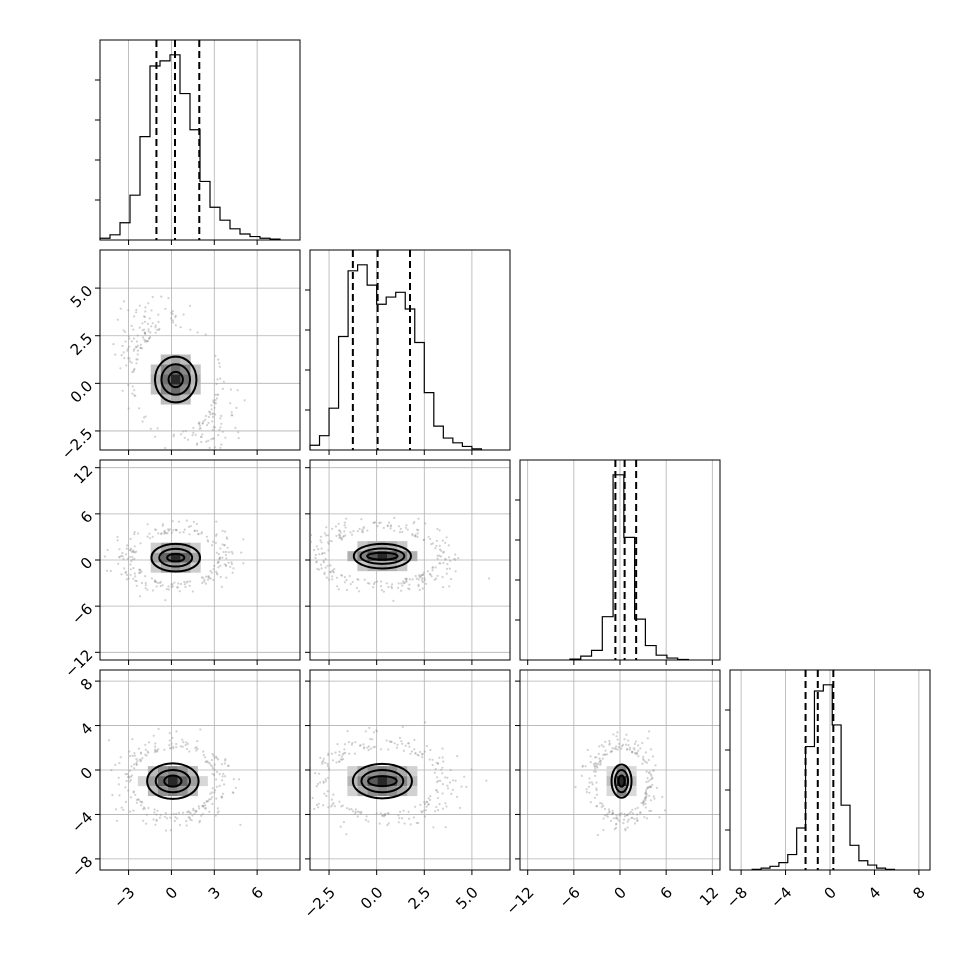 The image size is (970, 970). What do you see at coordinates (83, 474) in the screenshot?
I see `y-tick-label: 12` at bounding box center [83, 474].